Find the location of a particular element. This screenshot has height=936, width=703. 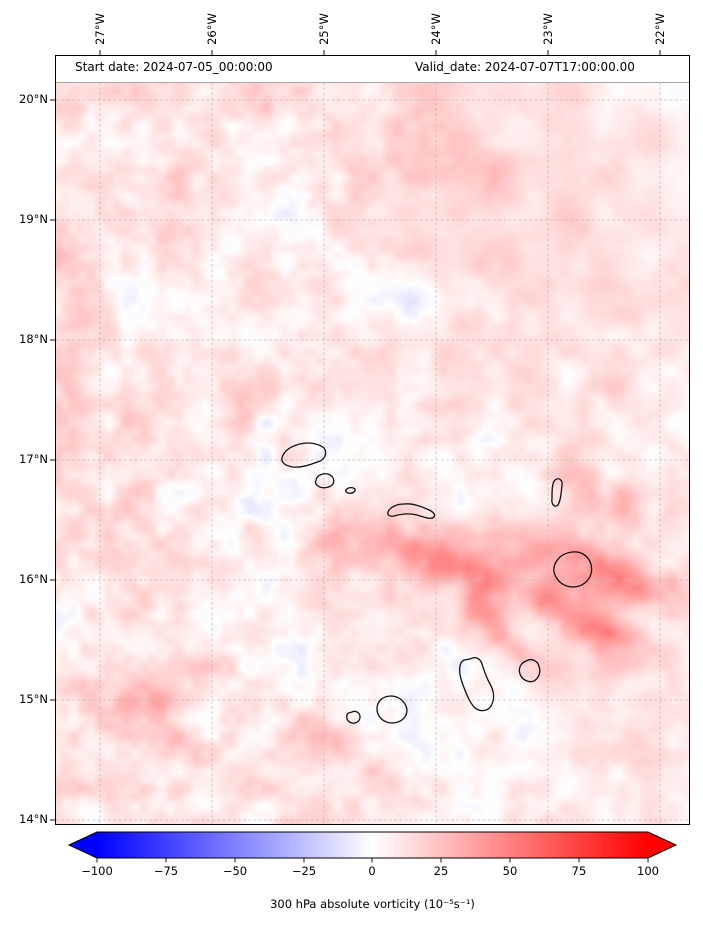

colorbar is located at coordinates (372, 847).